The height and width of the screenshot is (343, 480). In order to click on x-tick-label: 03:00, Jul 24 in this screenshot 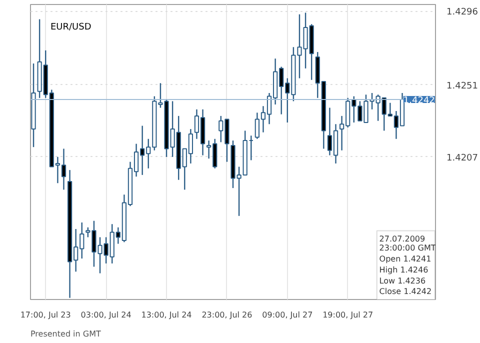, I will do `click(106, 315)`.